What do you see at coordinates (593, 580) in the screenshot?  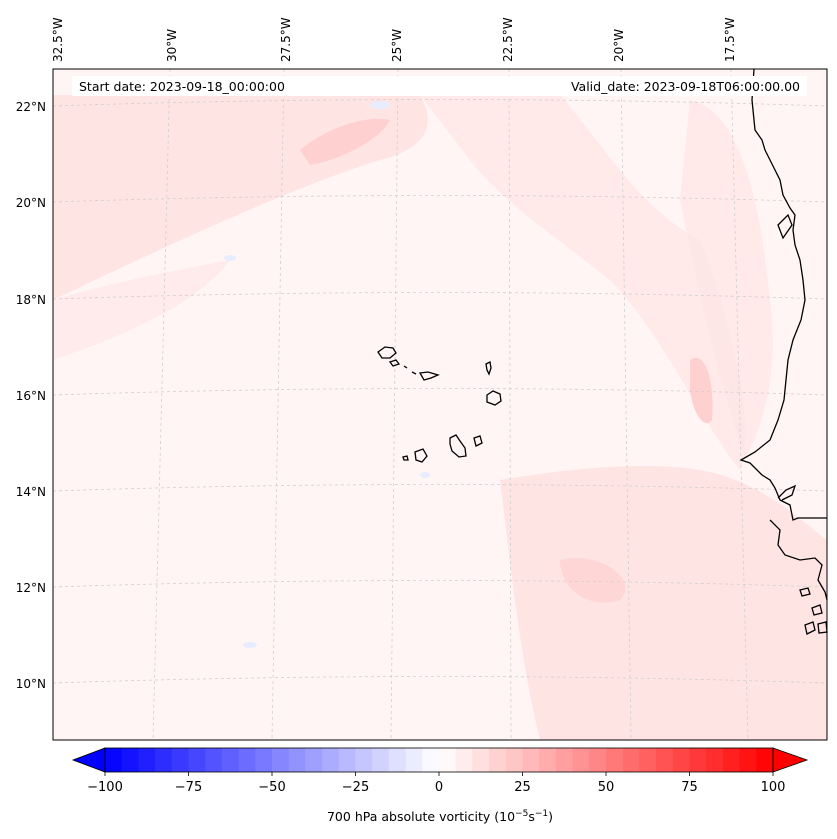 I see `vorticity-patch-southeast` at bounding box center [593, 580].